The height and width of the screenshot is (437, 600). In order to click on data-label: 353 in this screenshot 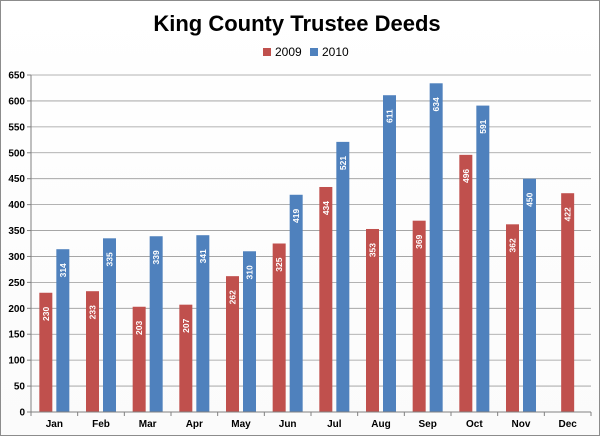, I will do `click(373, 250)`.